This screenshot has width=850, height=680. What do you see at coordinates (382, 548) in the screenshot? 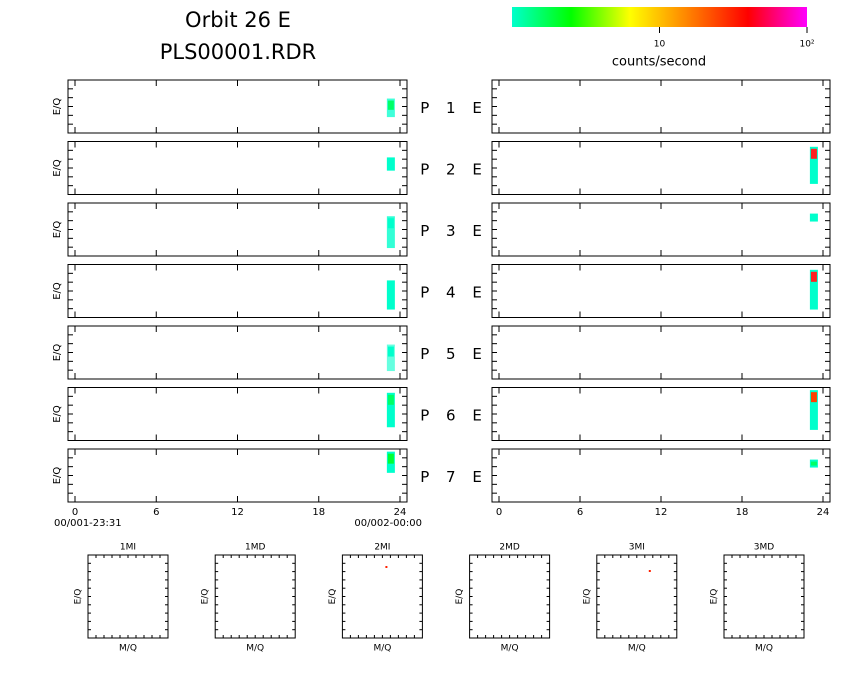
I see `mass-title: 2MI` at bounding box center [382, 548].